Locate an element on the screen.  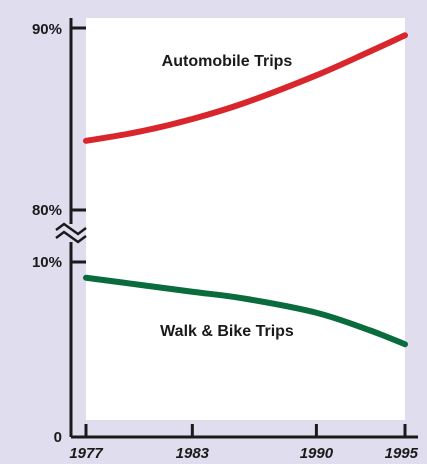
y-tick-label-10: 10% is located at coordinates (47, 262).